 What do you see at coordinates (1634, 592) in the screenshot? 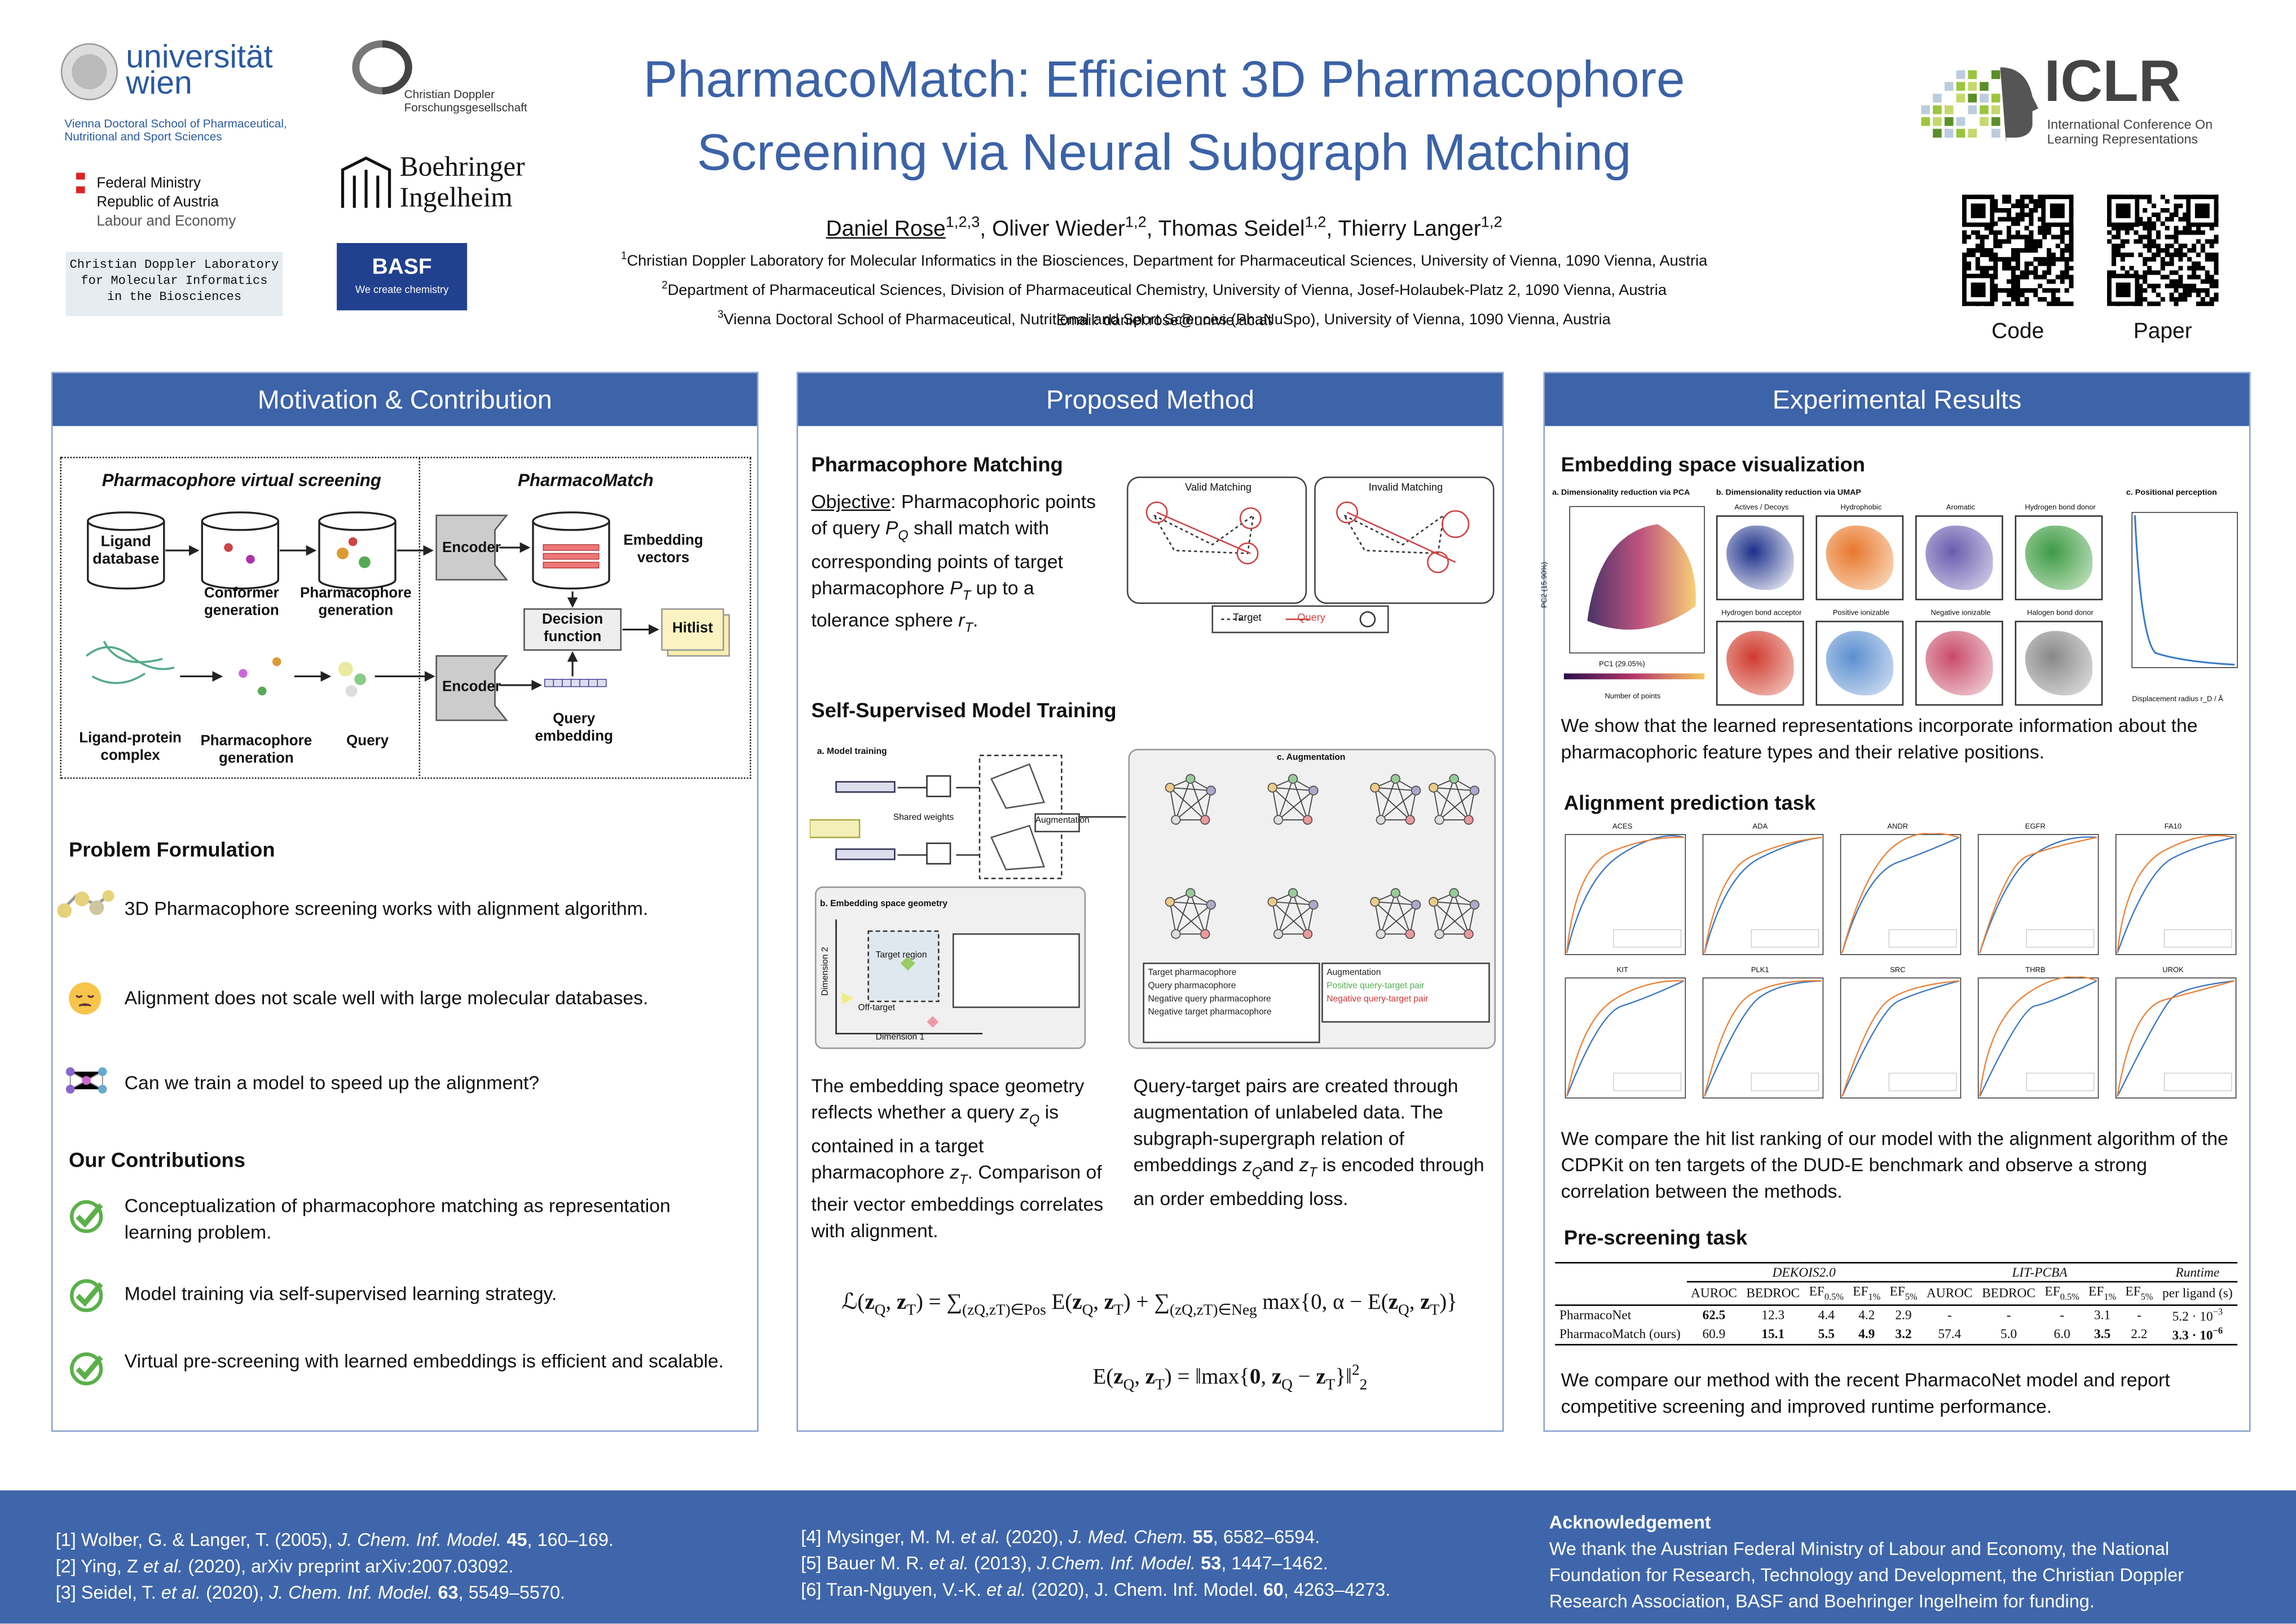
I see `pca-plot` at bounding box center [1634, 592].